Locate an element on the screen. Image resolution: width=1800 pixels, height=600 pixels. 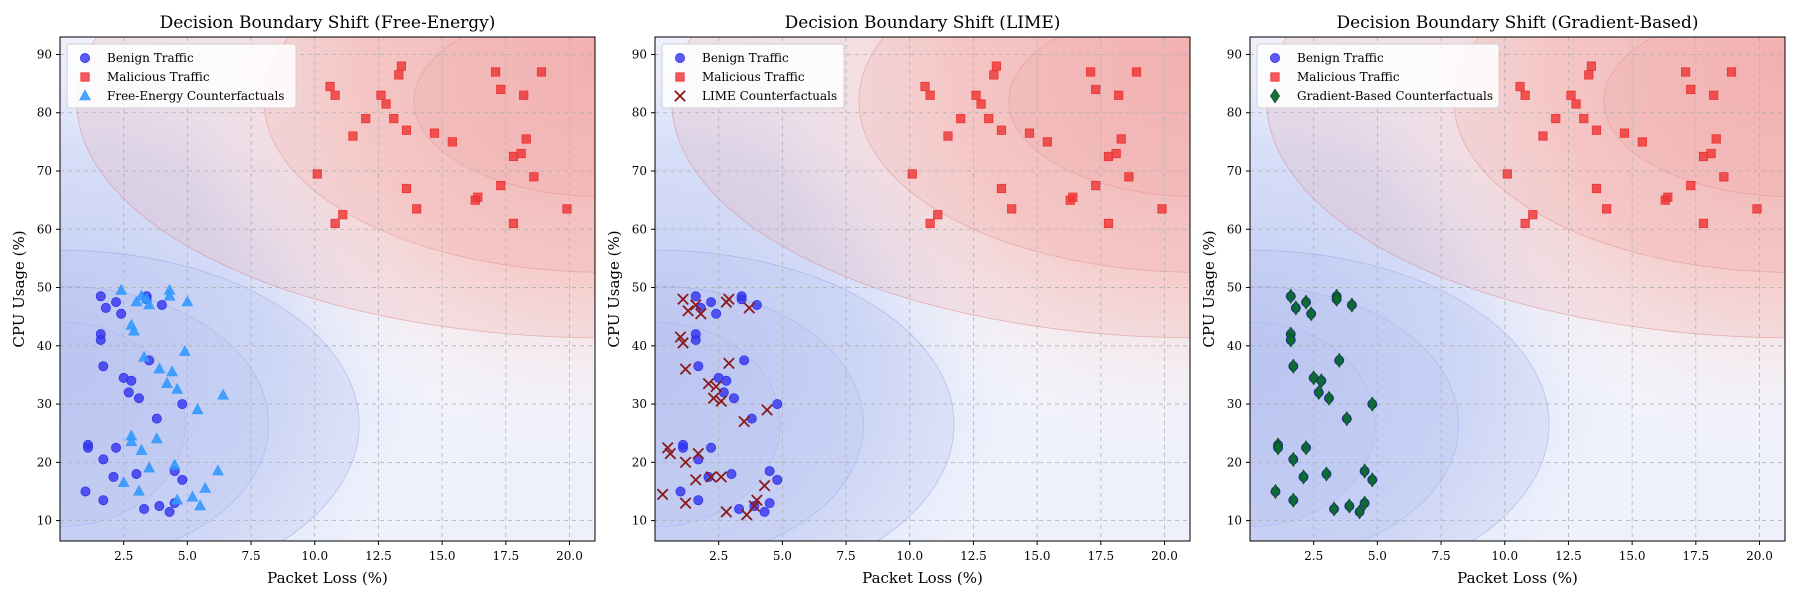
y-axis-label: CPU Usage (%) is located at coordinates (1209, 288).